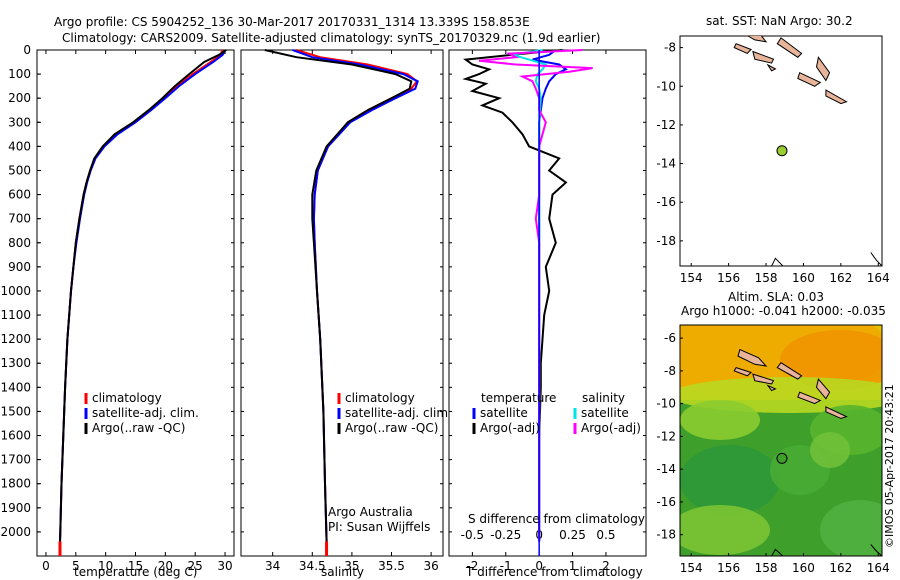  What do you see at coordinates (518, 398) in the screenshot?
I see `legend-title-temperature: temperature` at bounding box center [518, 398].